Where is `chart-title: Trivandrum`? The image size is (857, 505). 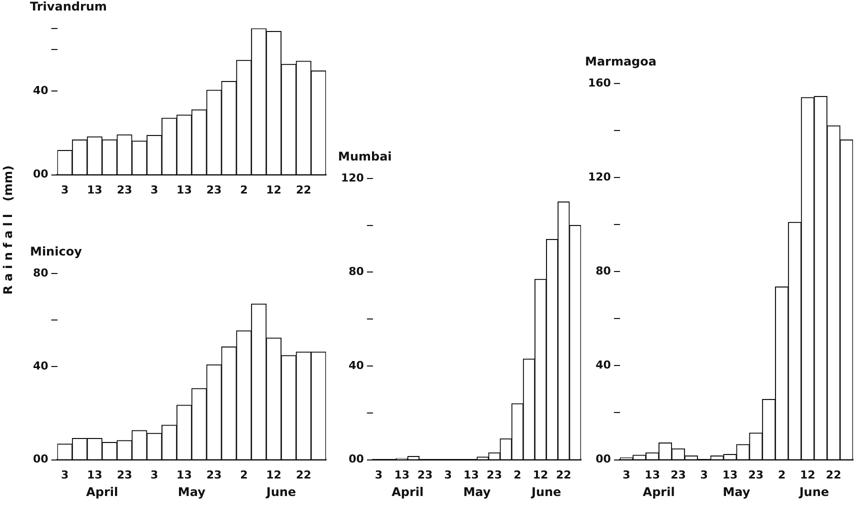 chart-title: Trivandrum is located at coordinates (68, 7).